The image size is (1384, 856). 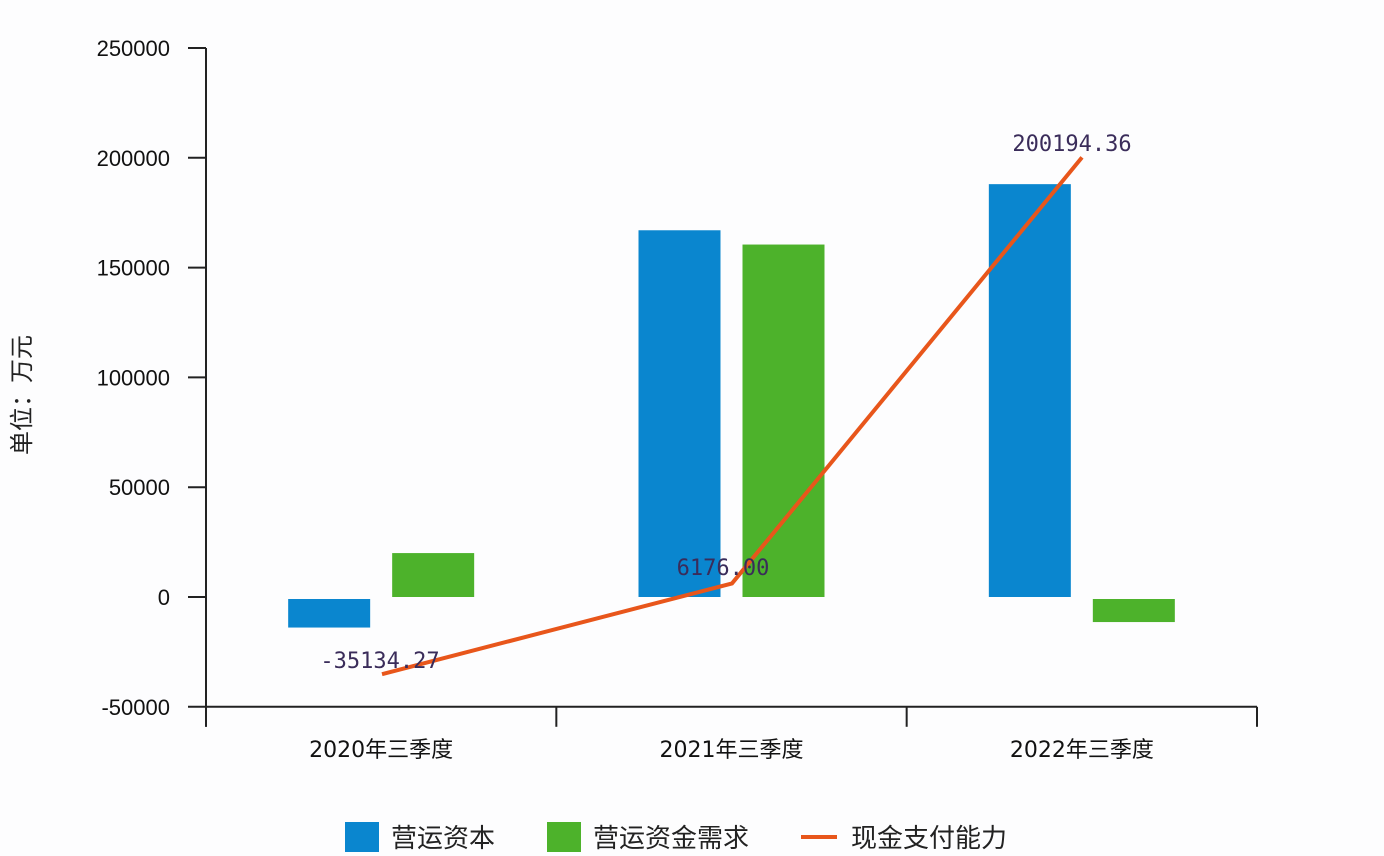 What do you see at coordinates (723, 568) in the screenshot?
I see `data-label: 6176.00` at bounding box center [723, 568].